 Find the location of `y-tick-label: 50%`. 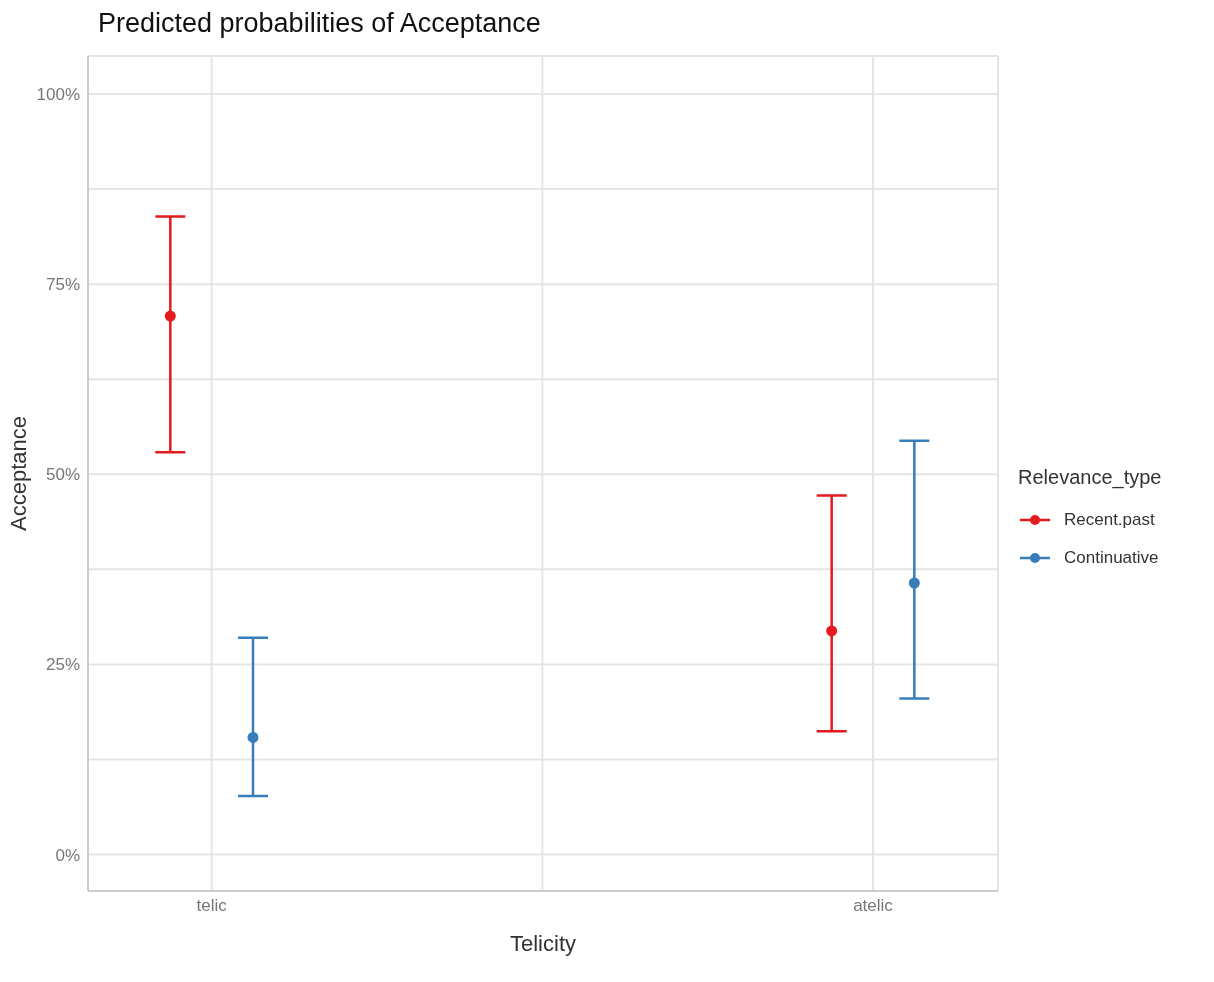

y-tick-label: 50% is located at coordinates (62, 475).